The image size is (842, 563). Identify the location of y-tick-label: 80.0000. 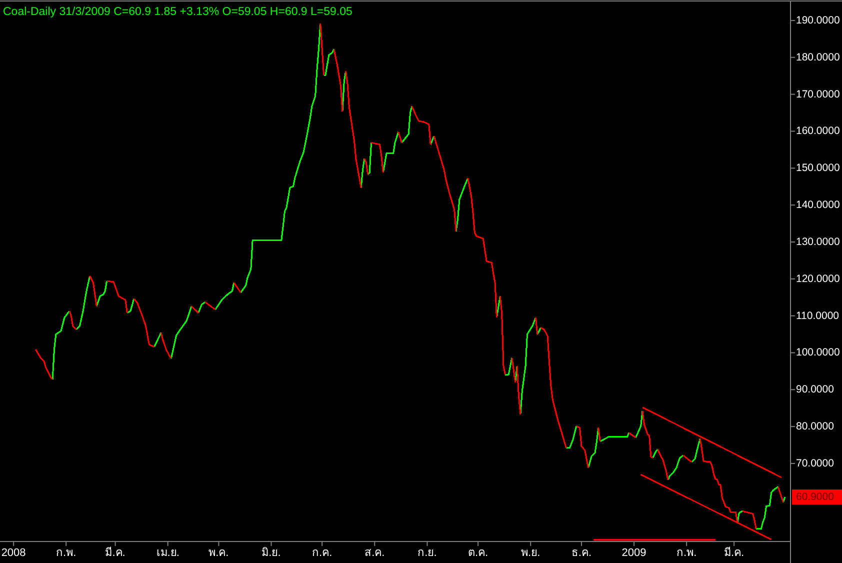
(815, 426).